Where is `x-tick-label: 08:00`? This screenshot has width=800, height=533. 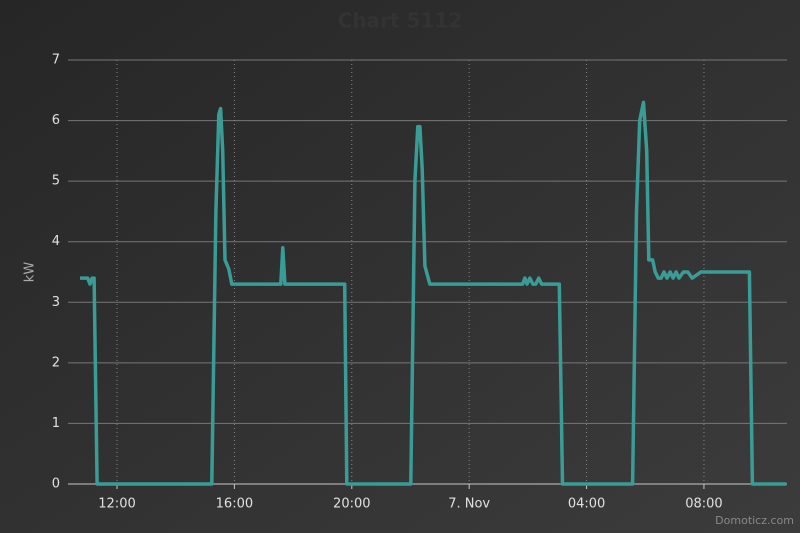
x-tick-label: 08:00 is located at coordinates (703, 504).